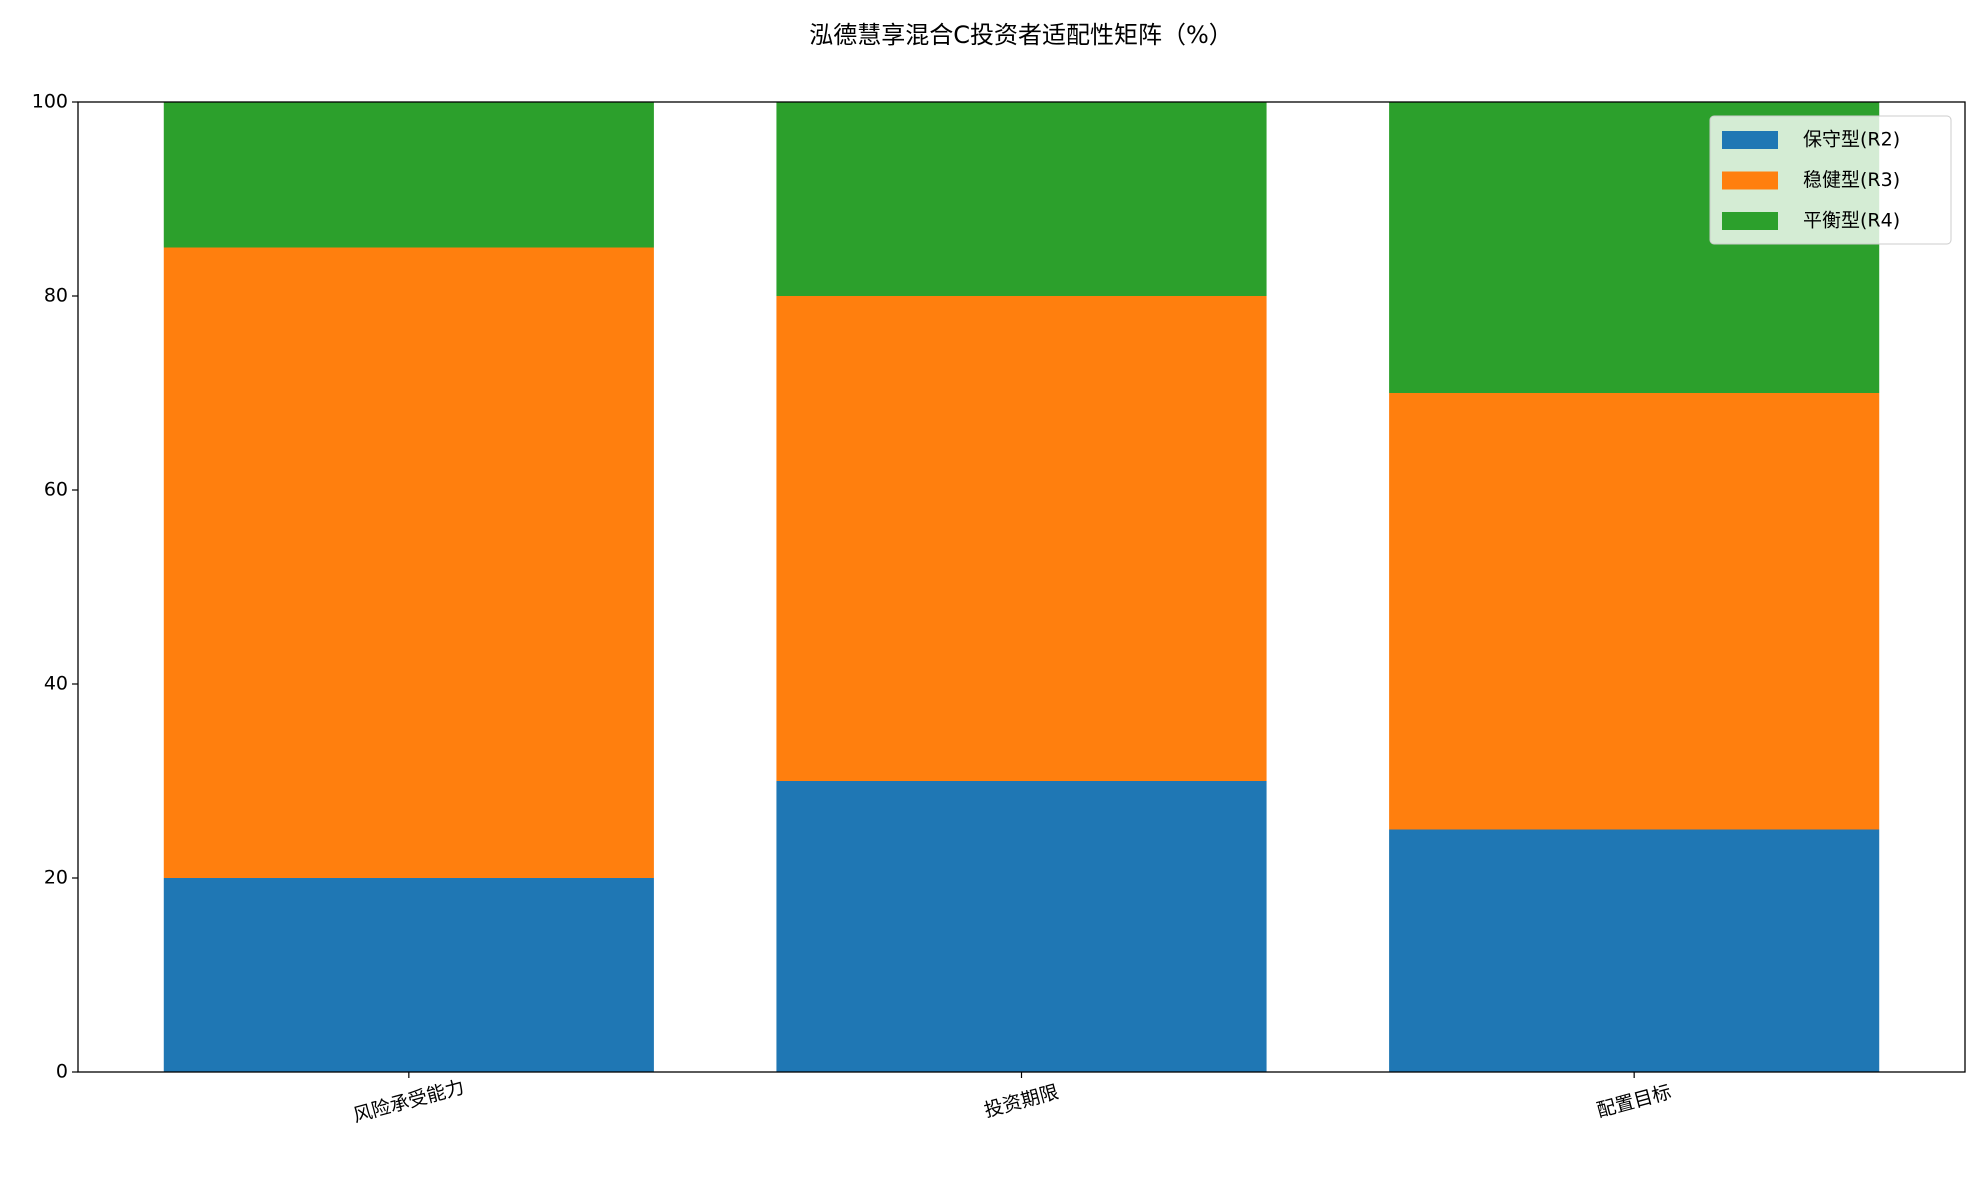 This screenshot has width=1979, height=1178. What do you see at coordinates (56, 684) in the screenshot?
I see `y-tick-label: 40` at bounding box center [56, 684].